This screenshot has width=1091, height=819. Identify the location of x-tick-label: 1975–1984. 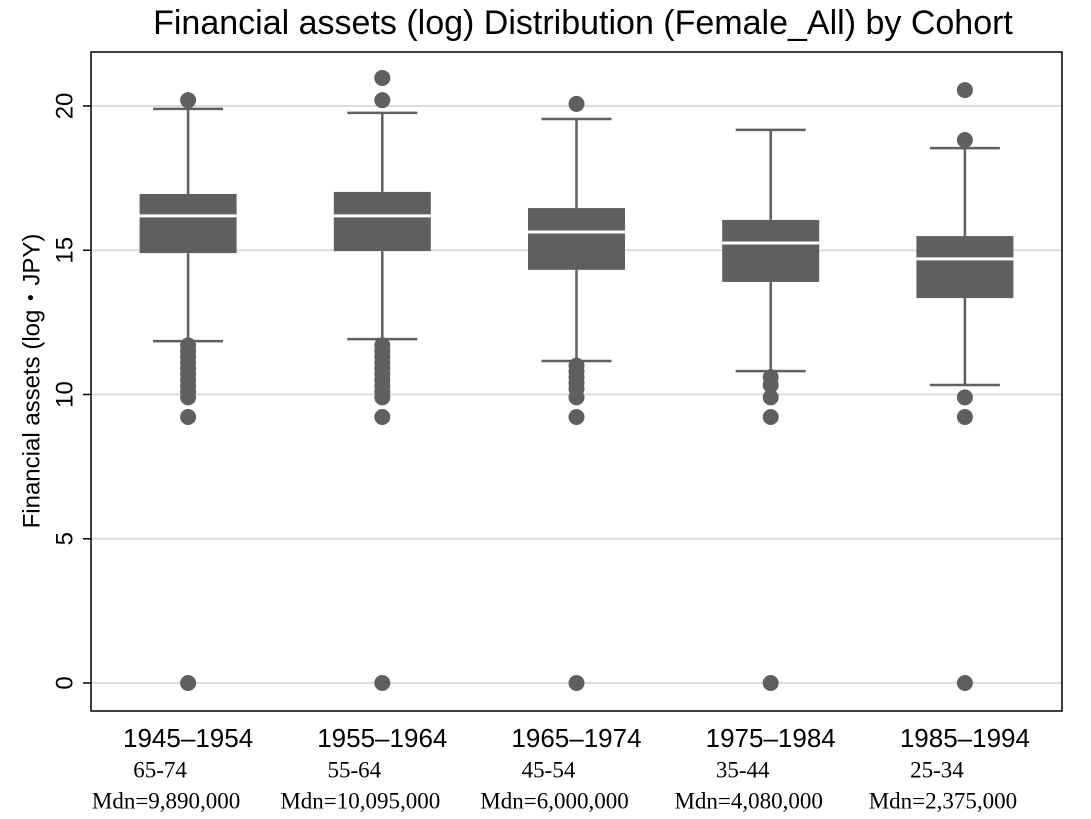
(771, 738).